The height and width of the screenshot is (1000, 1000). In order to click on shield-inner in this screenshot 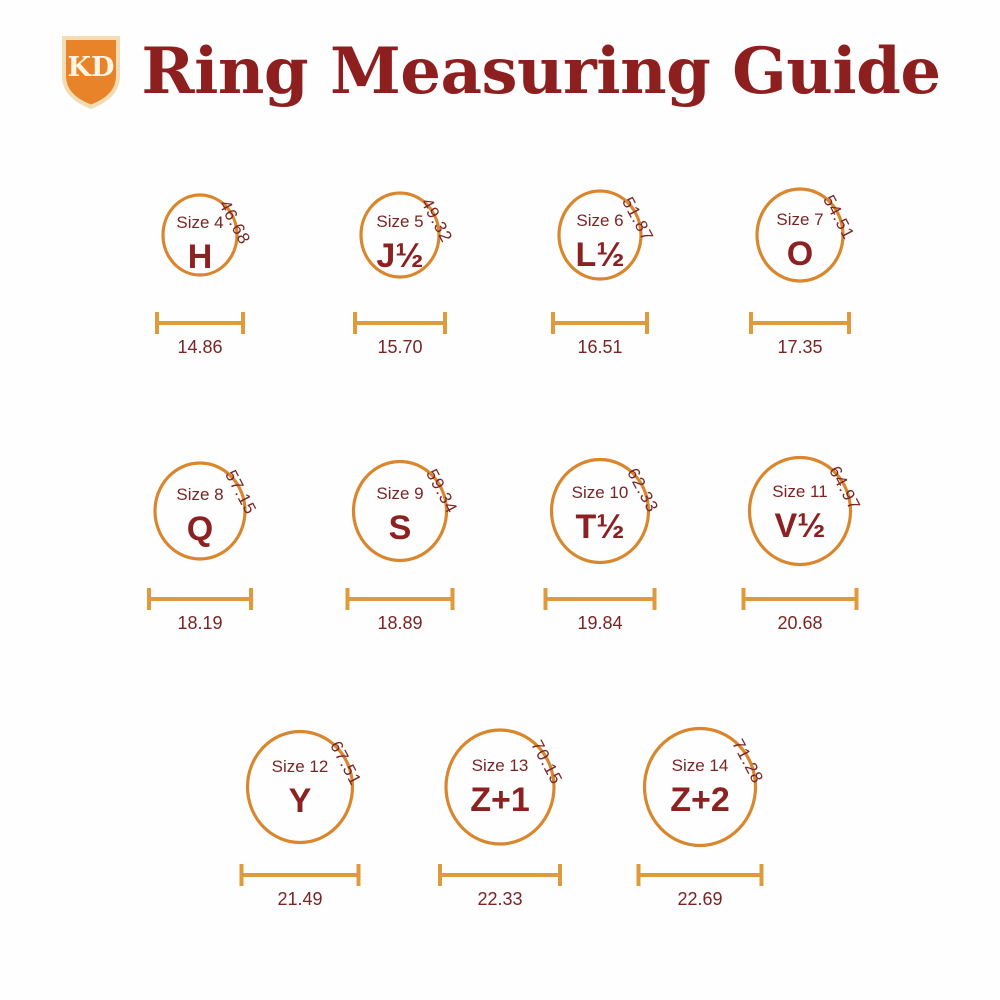, I will do `click(91, 72)`.